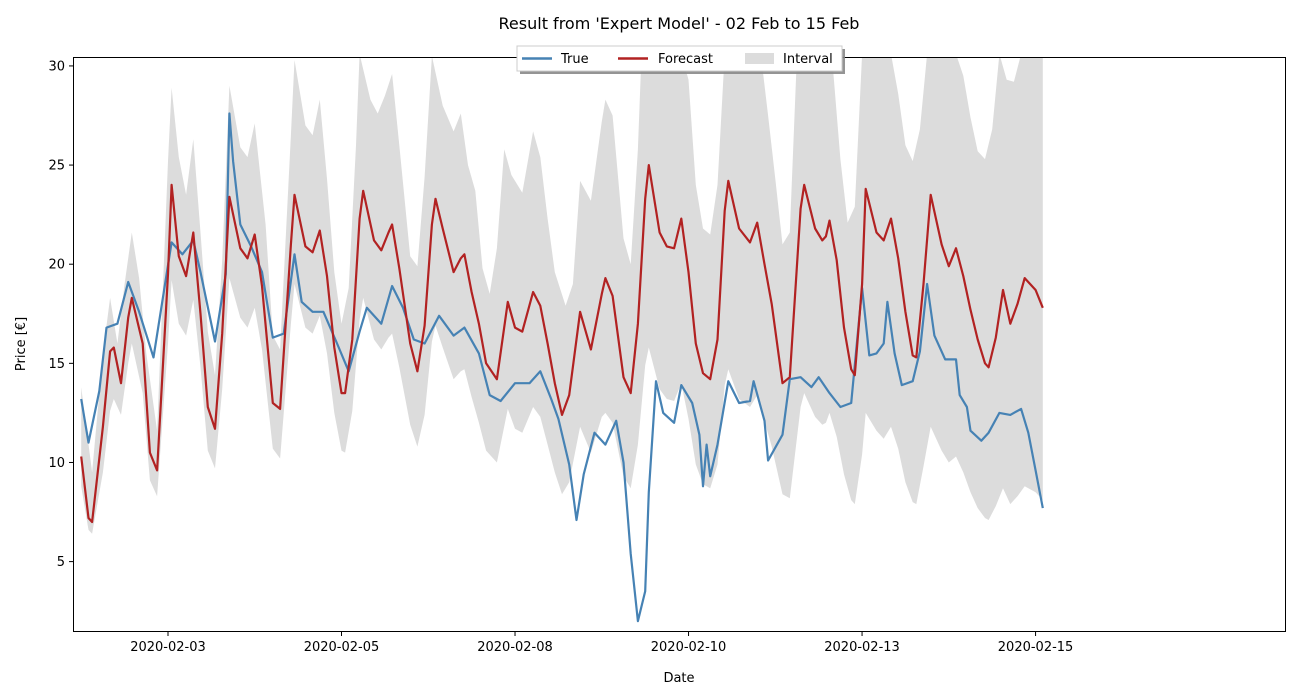 The image size is (1300, 700). I want to click on x-tick-label: 2020-02-13, so click(862, 647).